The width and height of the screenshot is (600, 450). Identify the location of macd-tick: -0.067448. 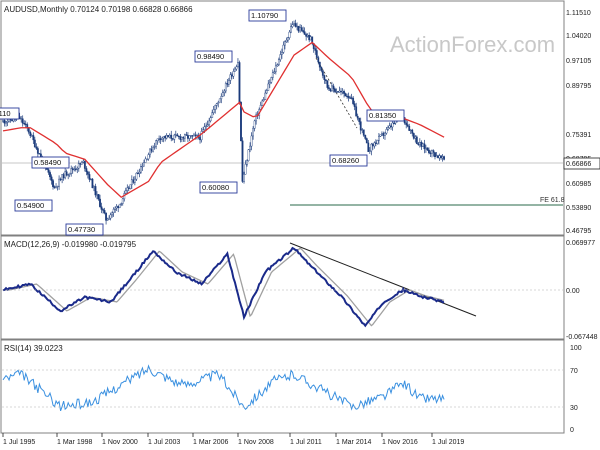
(582, 337).